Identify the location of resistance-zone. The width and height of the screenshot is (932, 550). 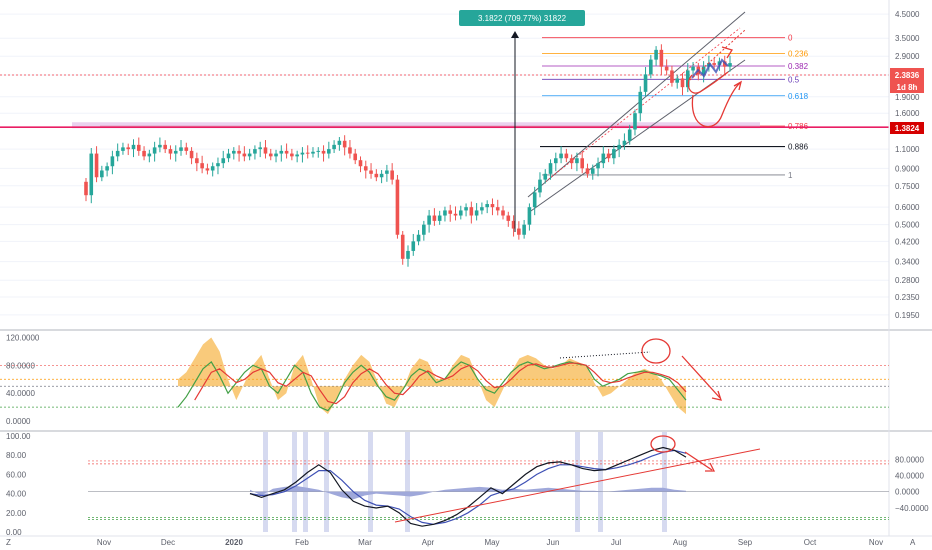
(416, 125).